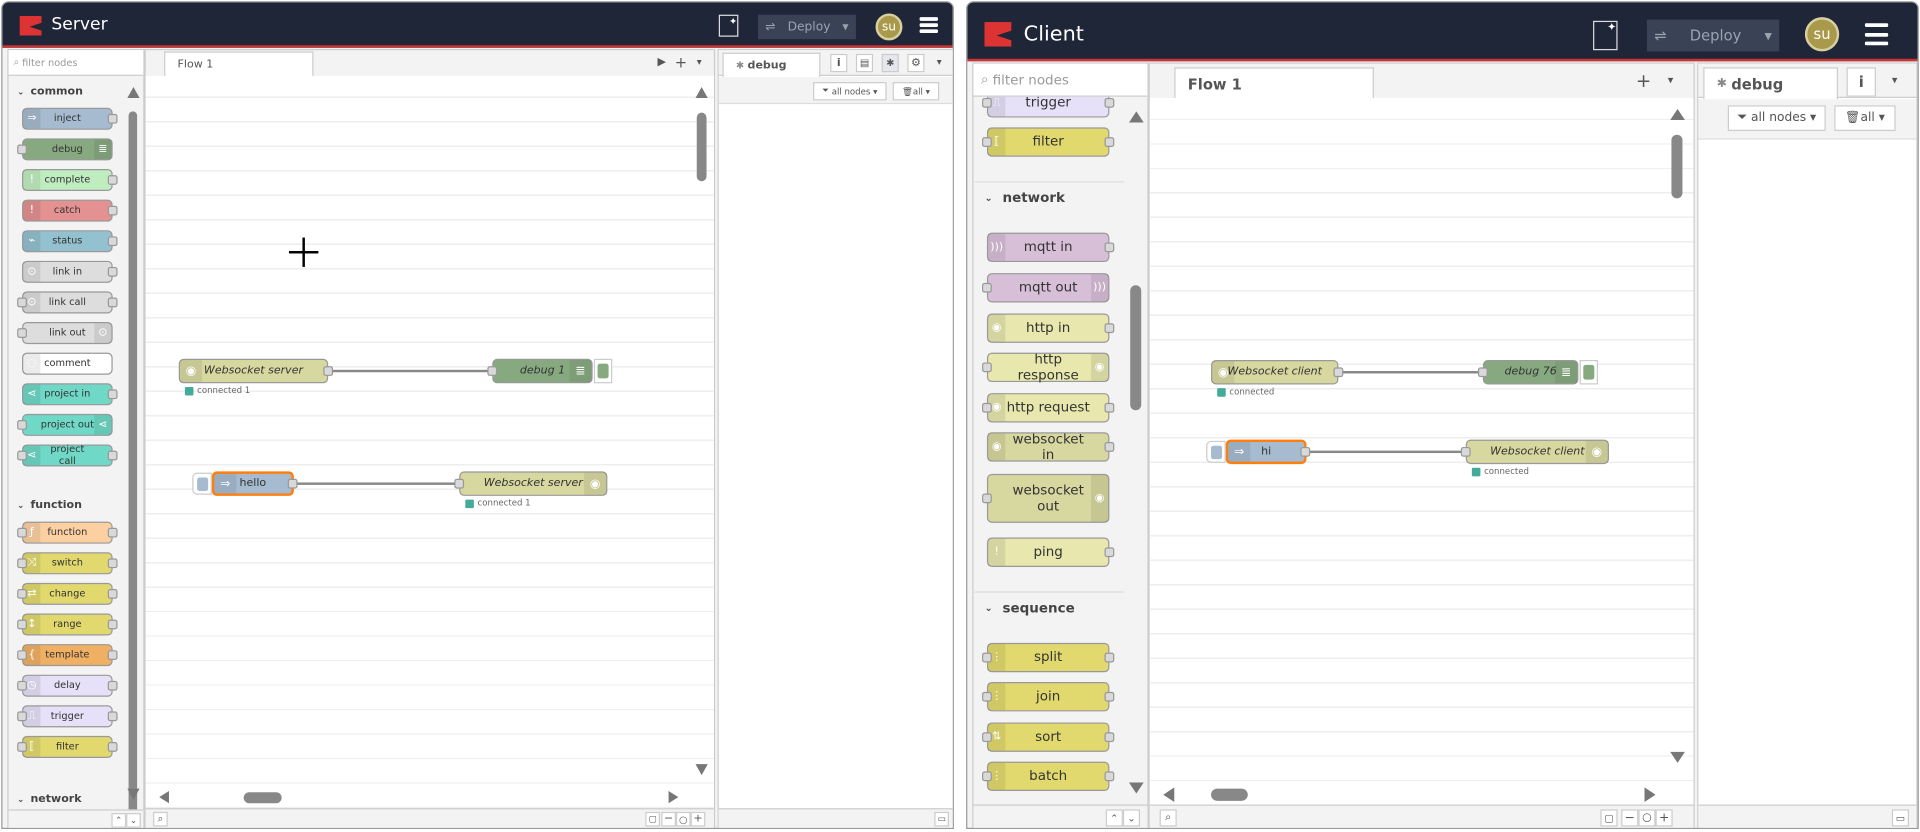 This screenshot has width=1920, height=832. I want to click on palette-node-inject: ⇒ inject, so click(70, 118).